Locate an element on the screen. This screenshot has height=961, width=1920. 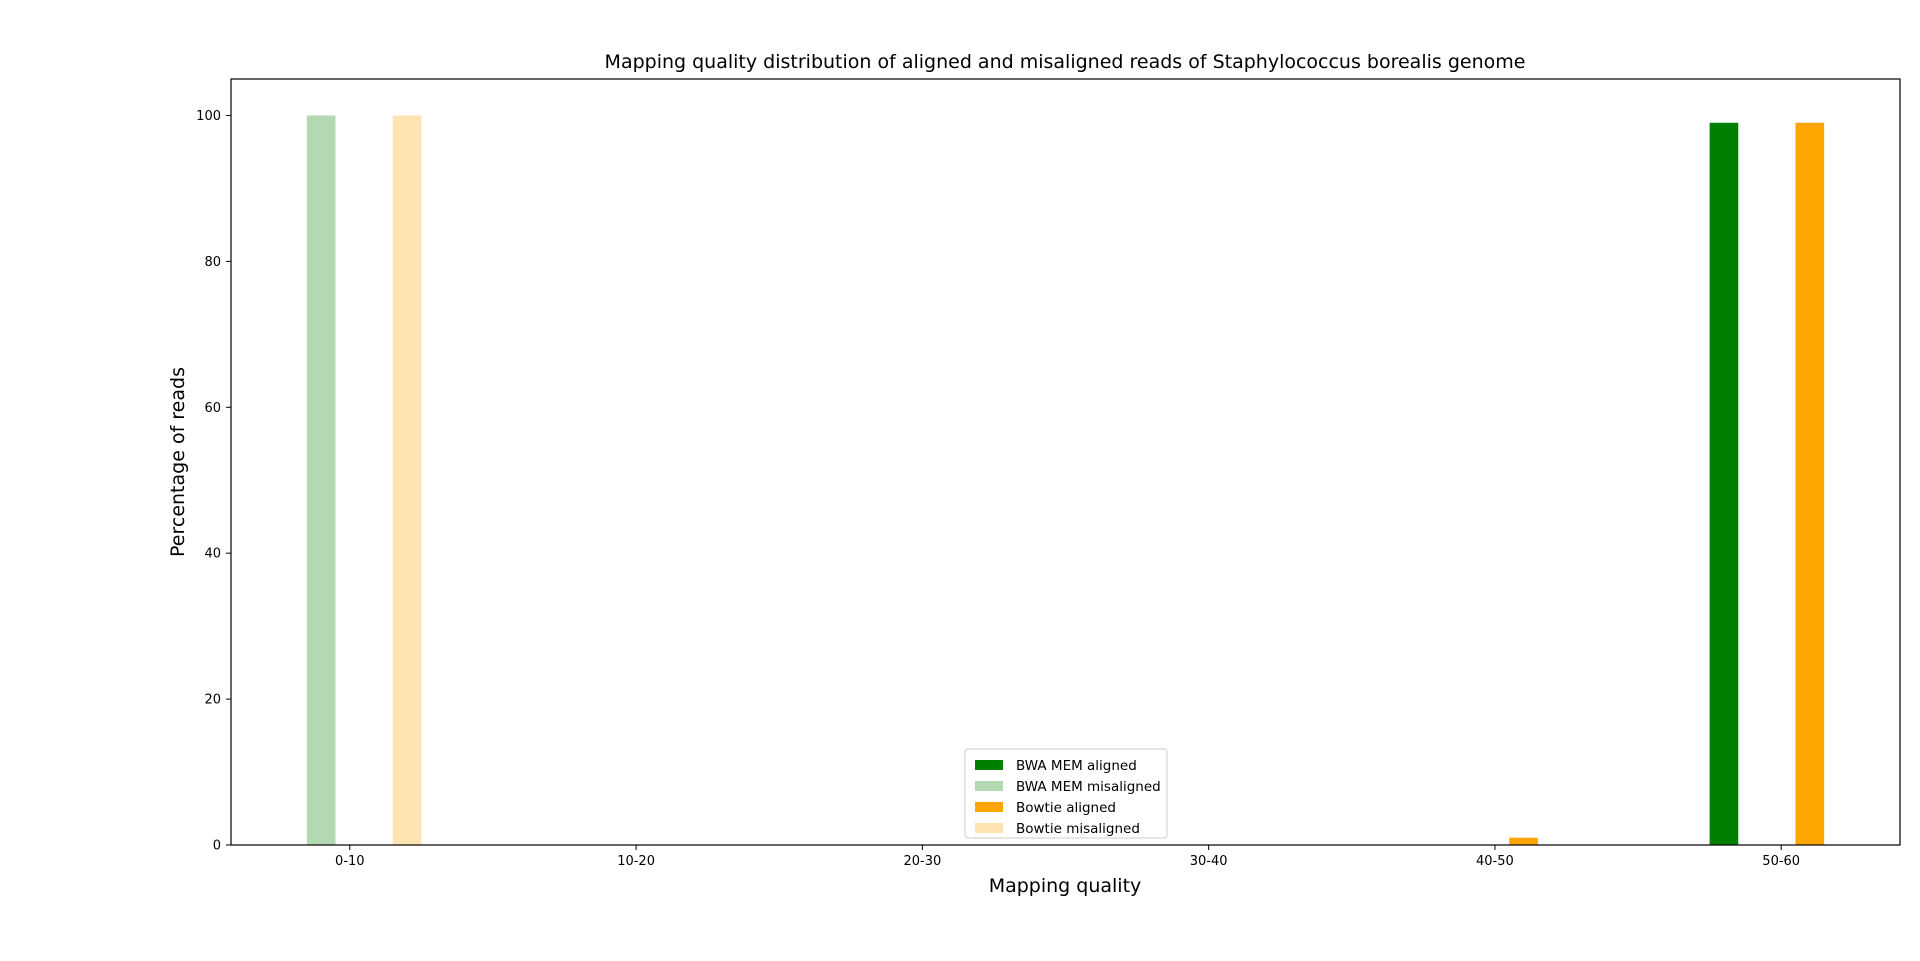
legend-label: BWA MEM misaligned is located at coordinates (1088, 787).